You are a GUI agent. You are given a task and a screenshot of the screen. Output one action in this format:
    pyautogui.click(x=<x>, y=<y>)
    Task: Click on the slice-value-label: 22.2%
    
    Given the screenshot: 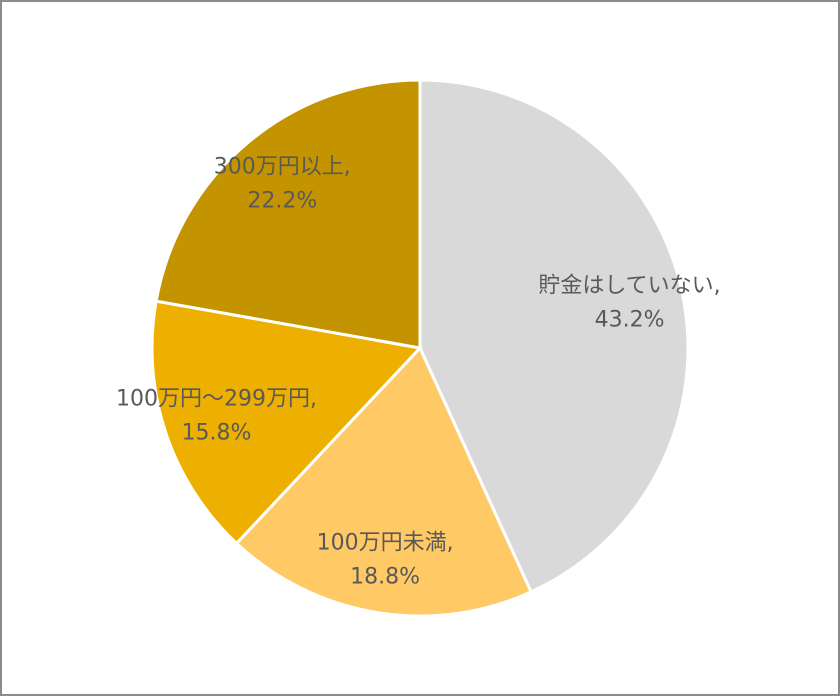 What is the action you would take?
    pyautogui.click(x=282, y=201)
    